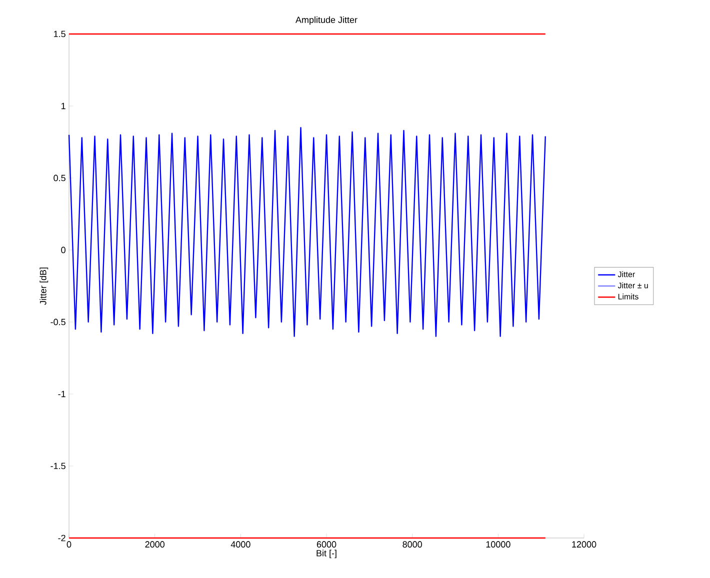 Image resolution: width=710 pixels, height=578 pixels. I want to click on y-tick-label: 1, so click(63, 106).